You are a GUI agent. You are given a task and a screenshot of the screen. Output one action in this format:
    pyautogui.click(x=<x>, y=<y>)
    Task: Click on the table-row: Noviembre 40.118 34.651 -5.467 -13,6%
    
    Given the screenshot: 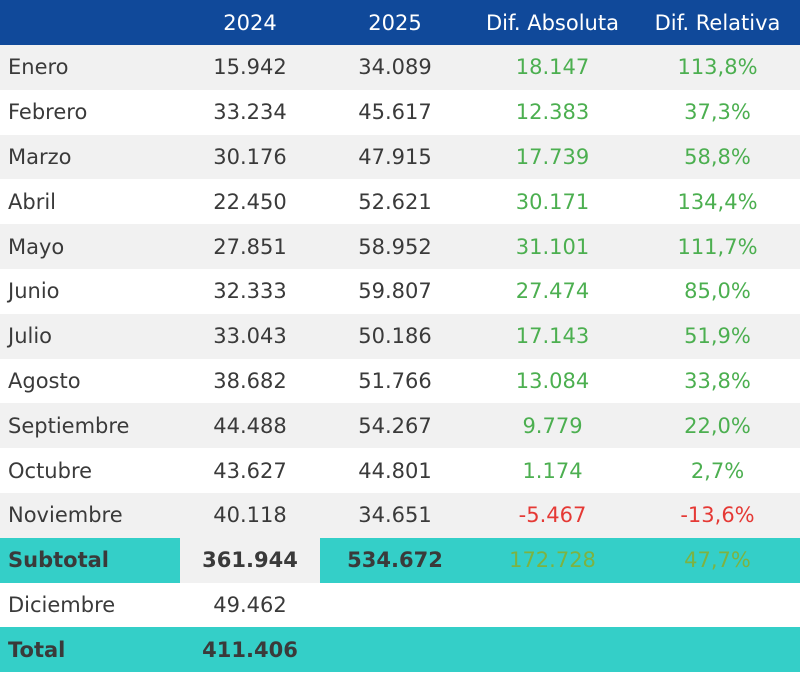 What is the action you would take?
    pyautogui.click(x=400, y=515)
    